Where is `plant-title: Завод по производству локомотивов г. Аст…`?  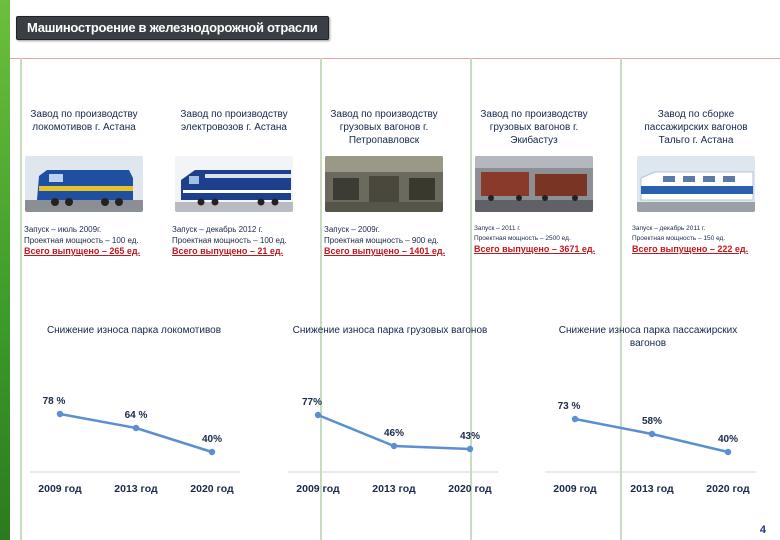
plant-title: Завод по производству локомотивов г. Аст… is located at coordinates (84, 121).